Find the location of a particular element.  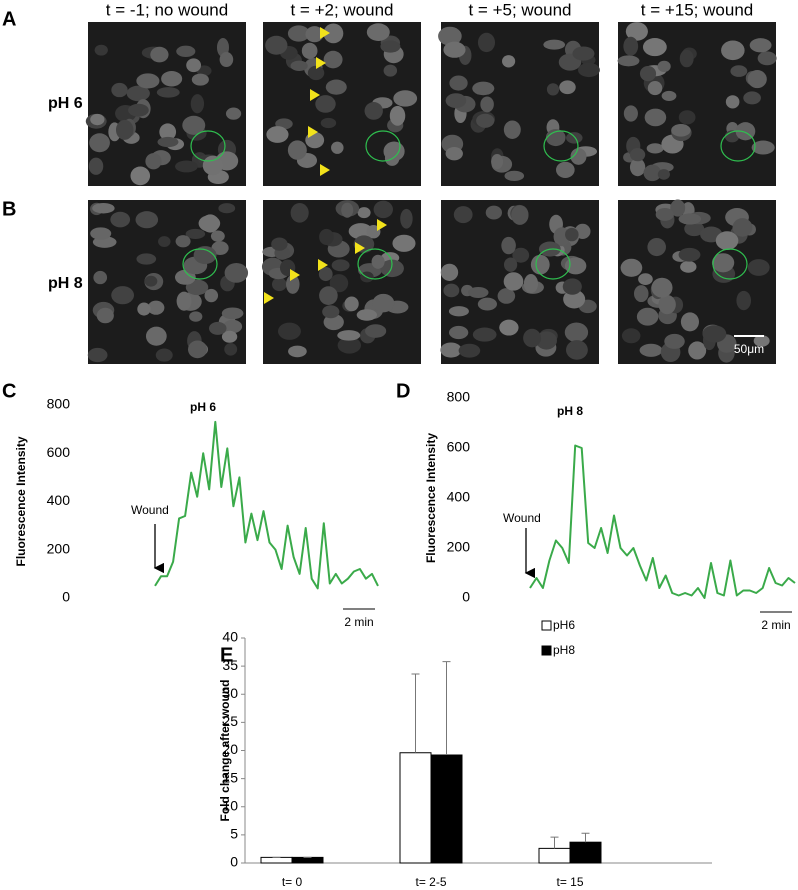

row-label: pH 8 is located at coordinates (65, 283).